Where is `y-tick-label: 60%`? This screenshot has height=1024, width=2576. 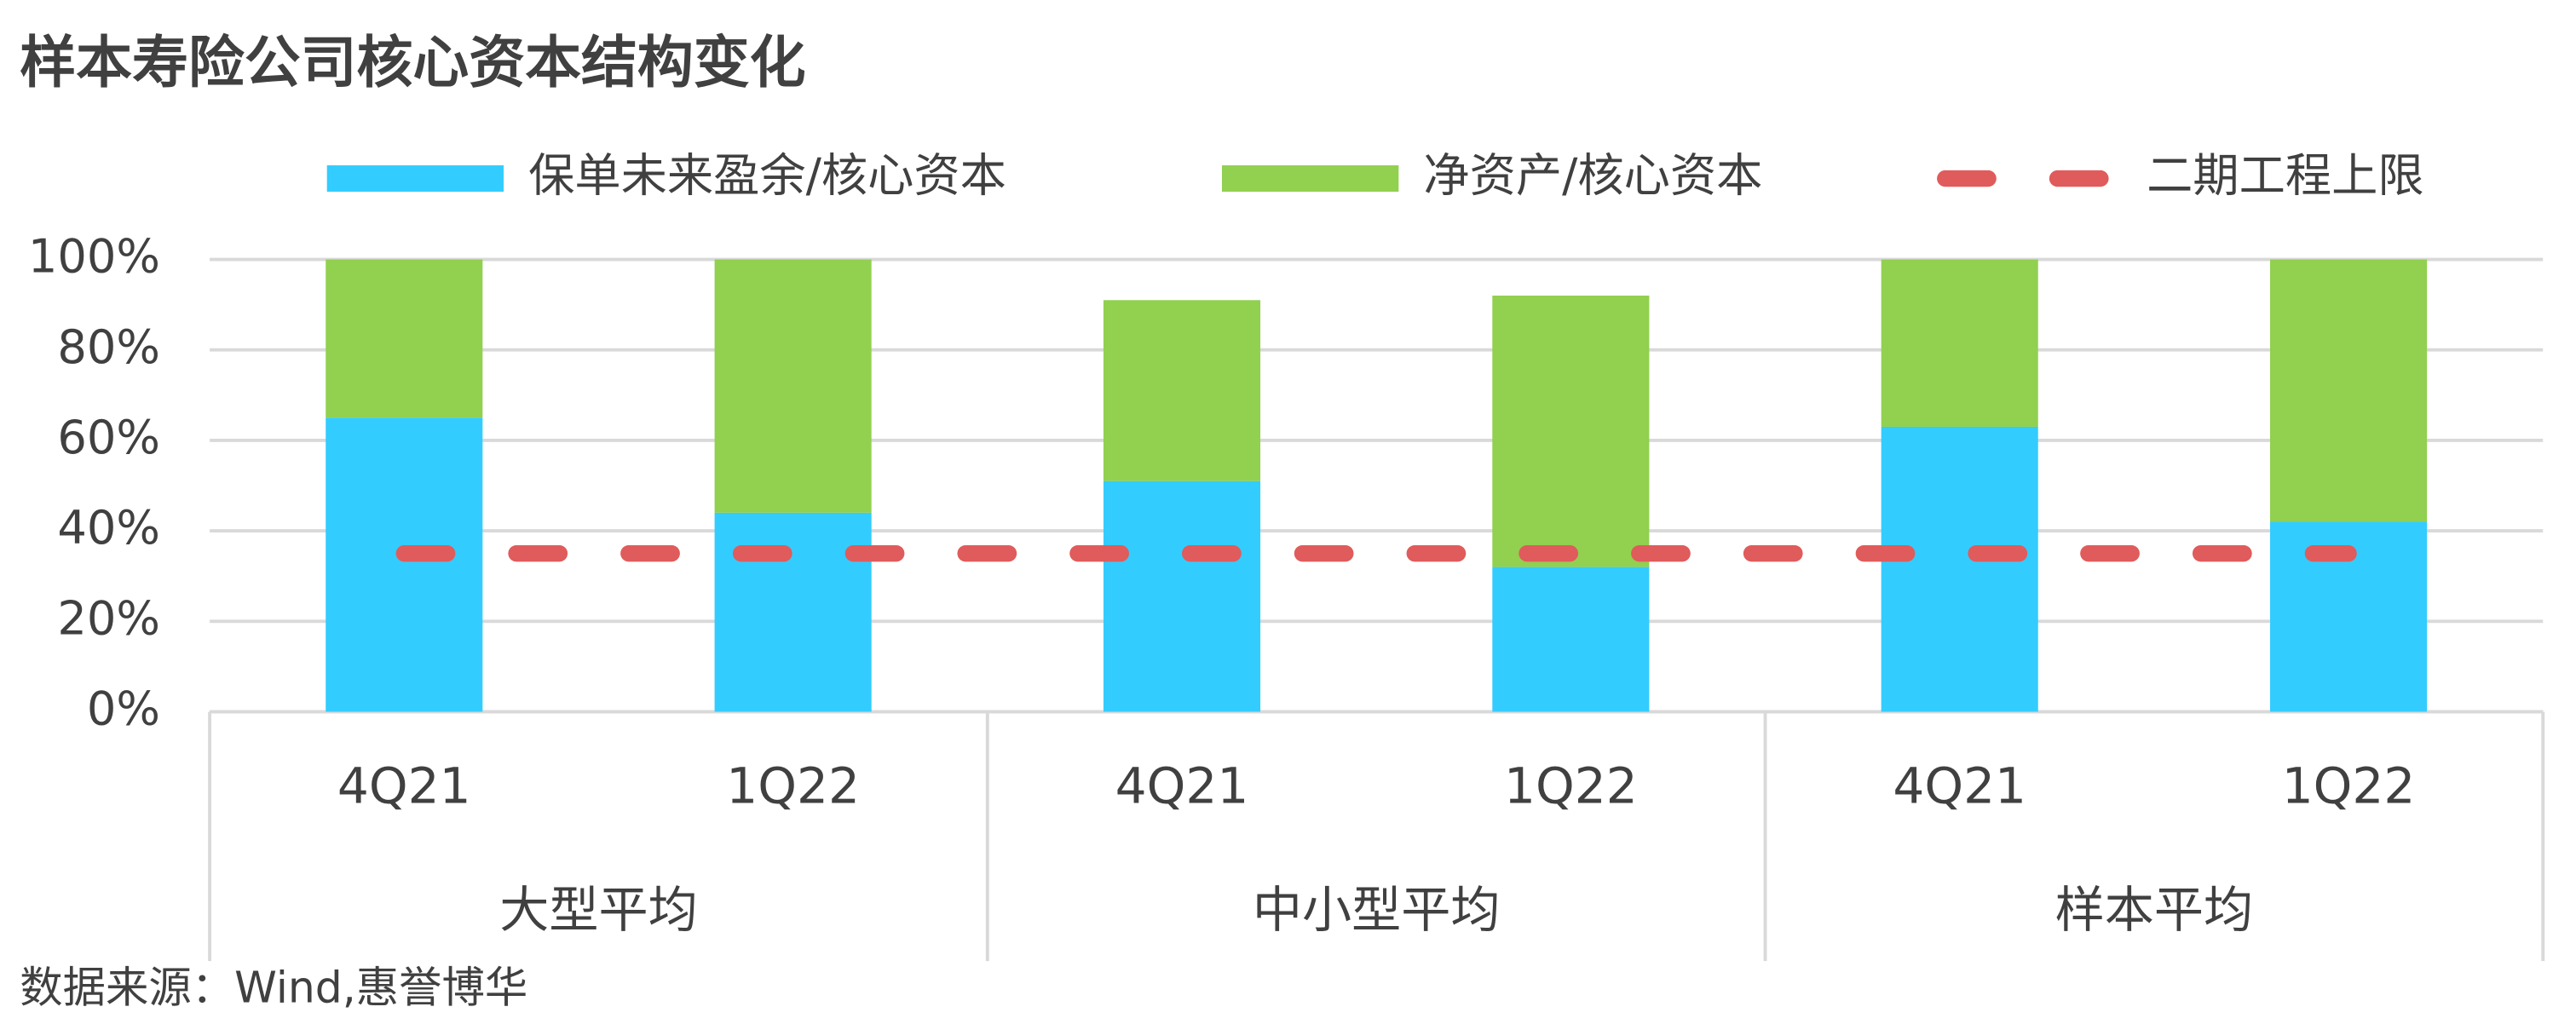
y-tick-label: 60% is located at coordinates (108, 437).